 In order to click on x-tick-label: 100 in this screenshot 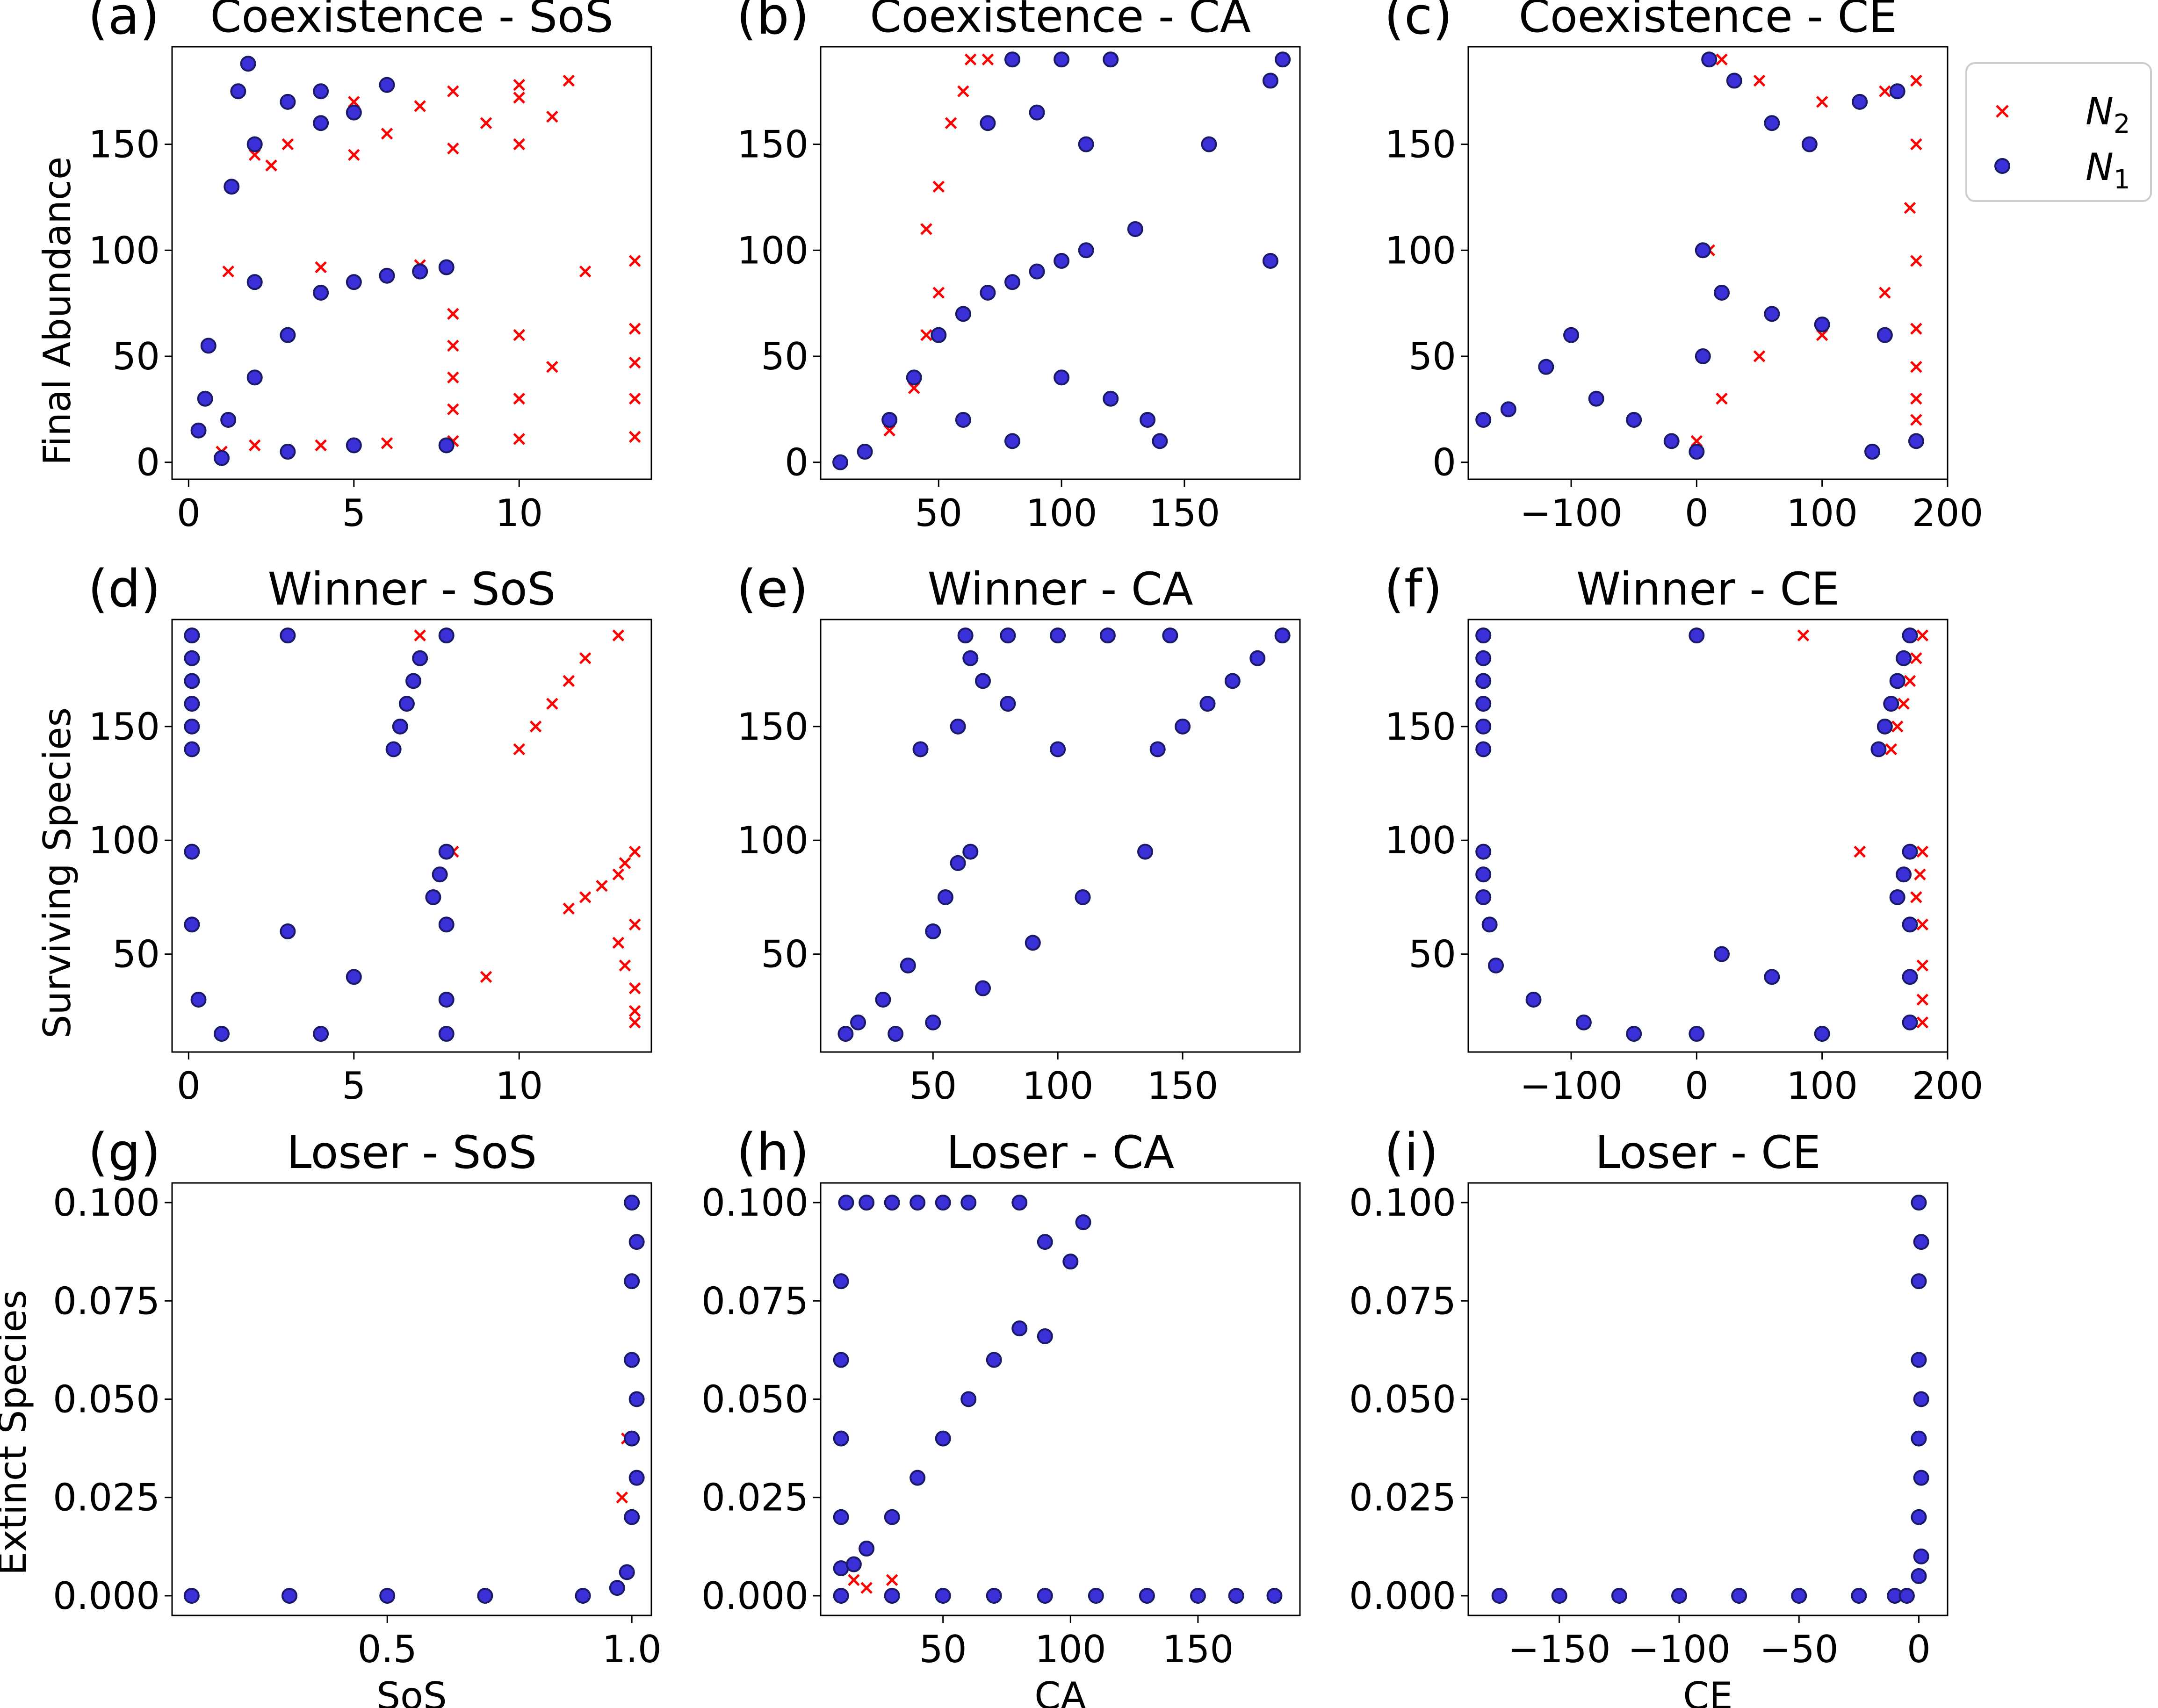, I will do `click(1070, 1650)`.